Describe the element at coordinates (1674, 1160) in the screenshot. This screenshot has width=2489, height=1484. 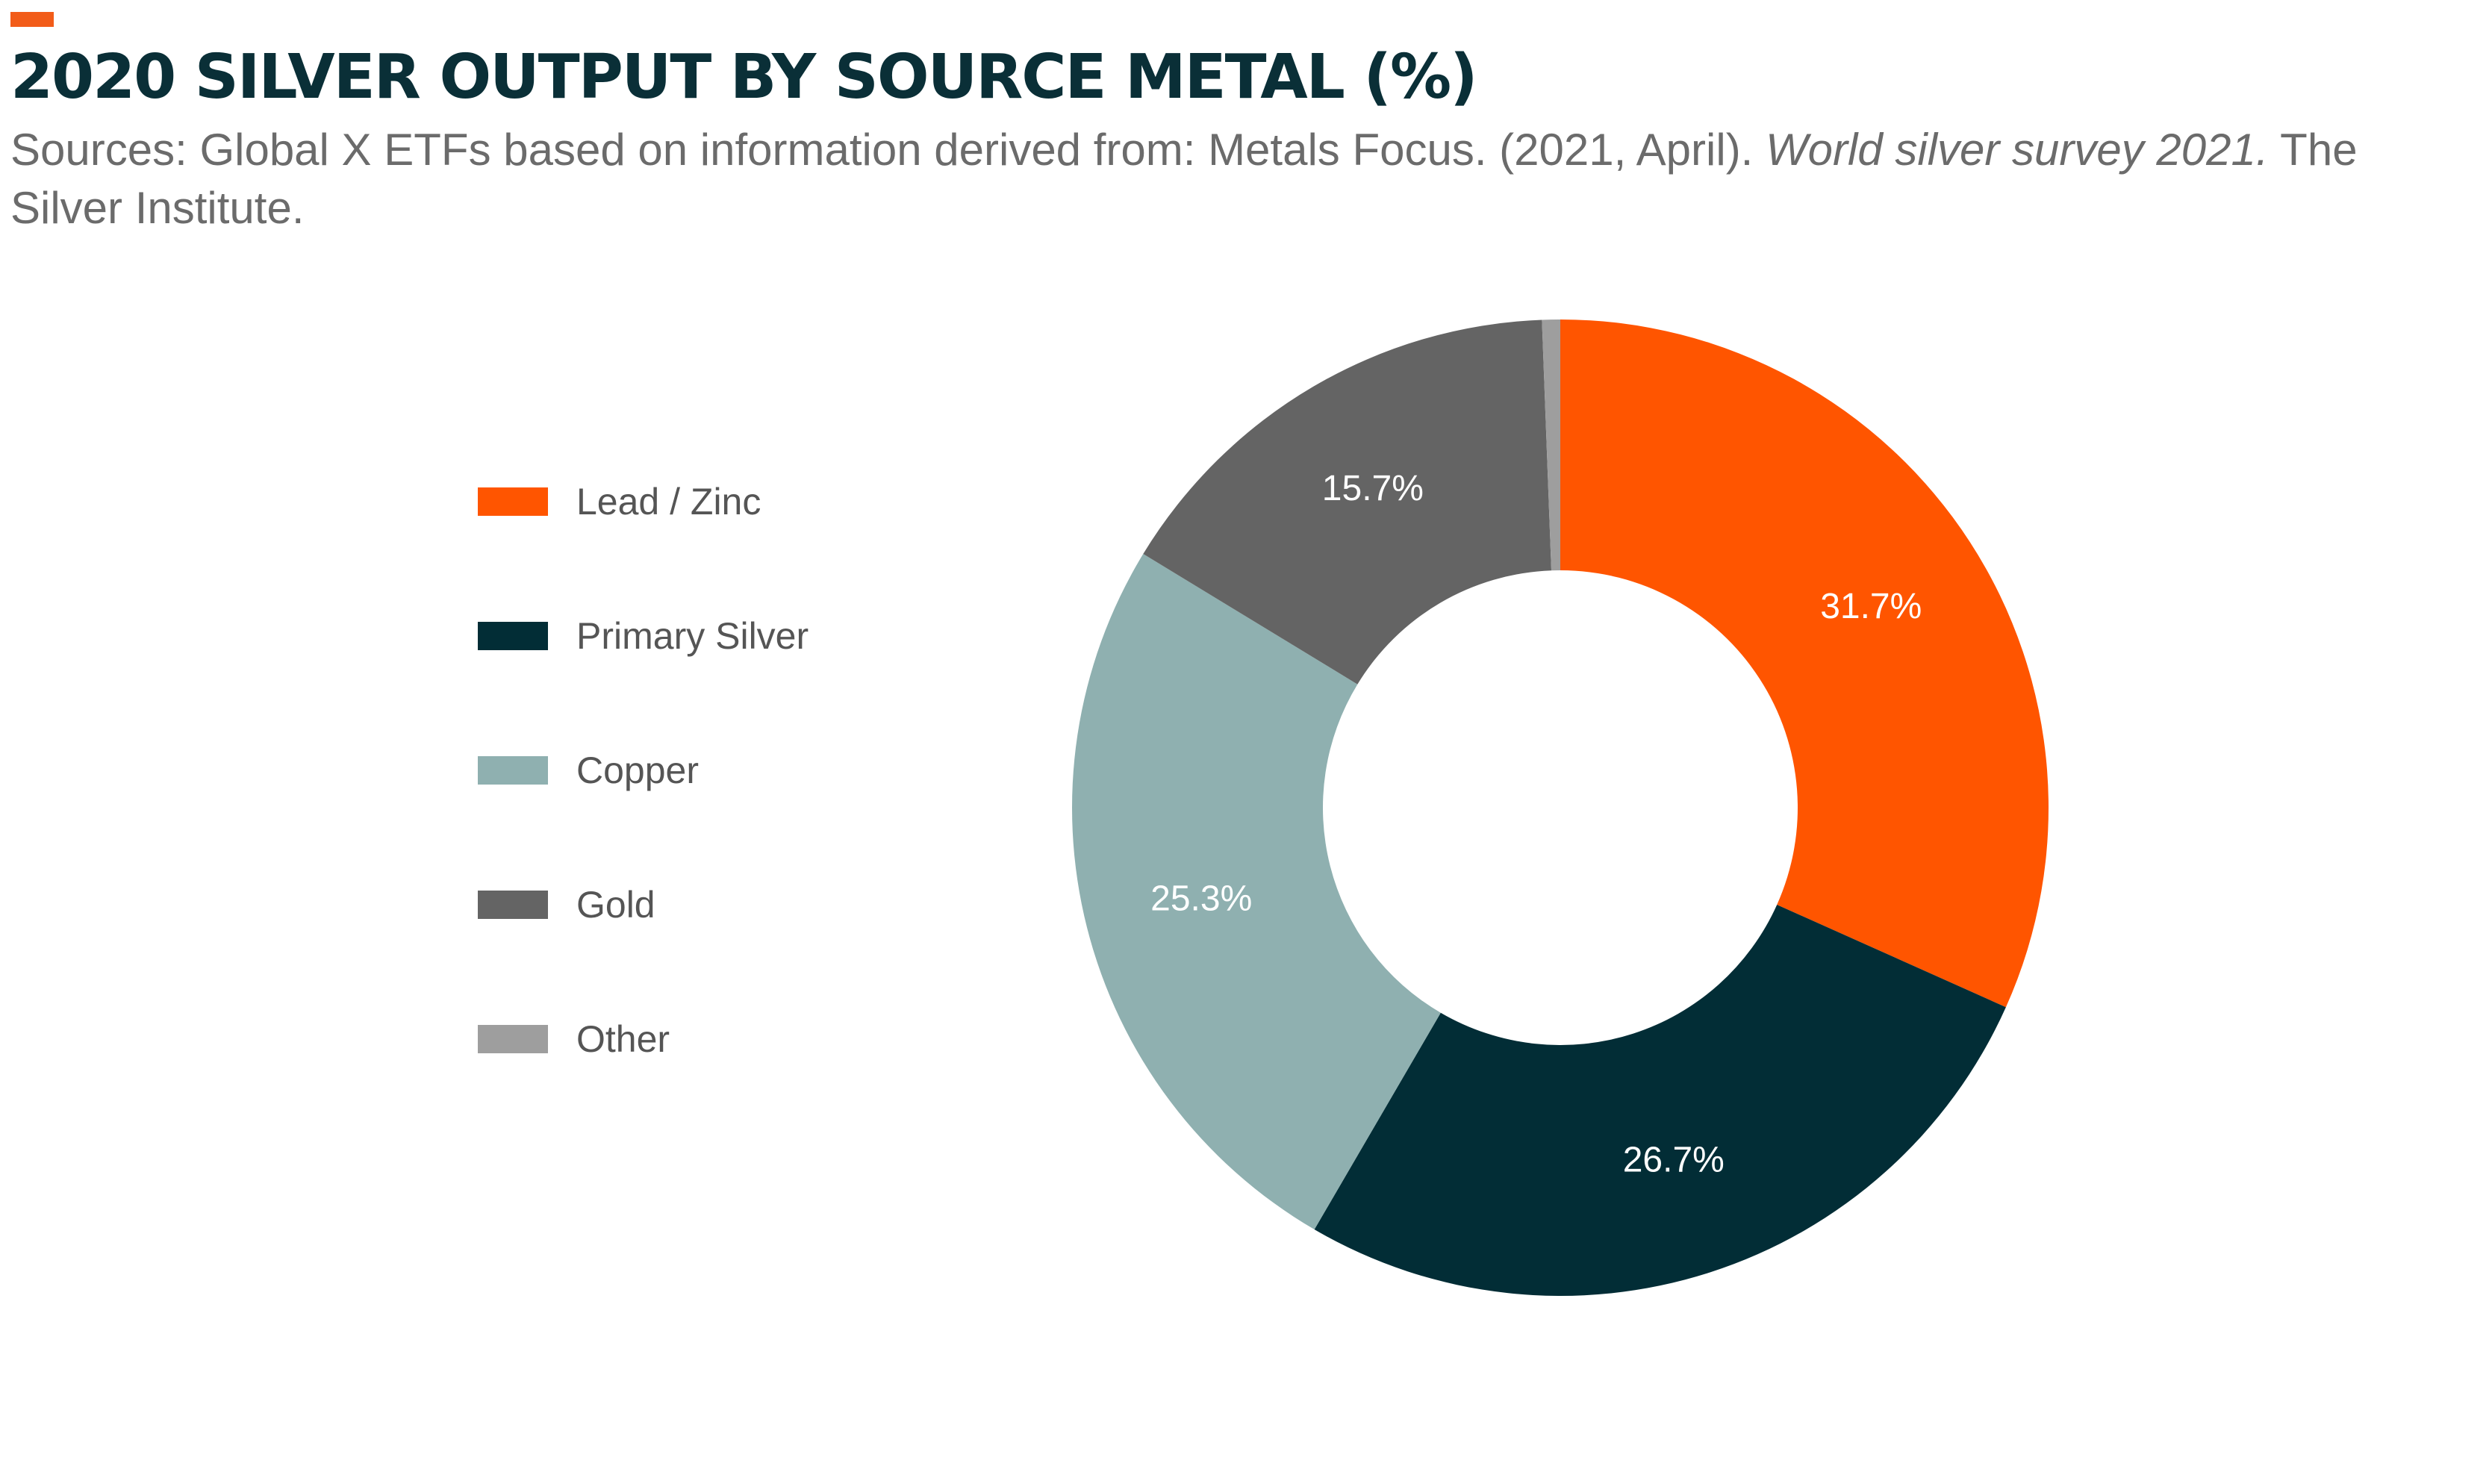
I see `slice-label-primary-silver: 26.7%` at that location.